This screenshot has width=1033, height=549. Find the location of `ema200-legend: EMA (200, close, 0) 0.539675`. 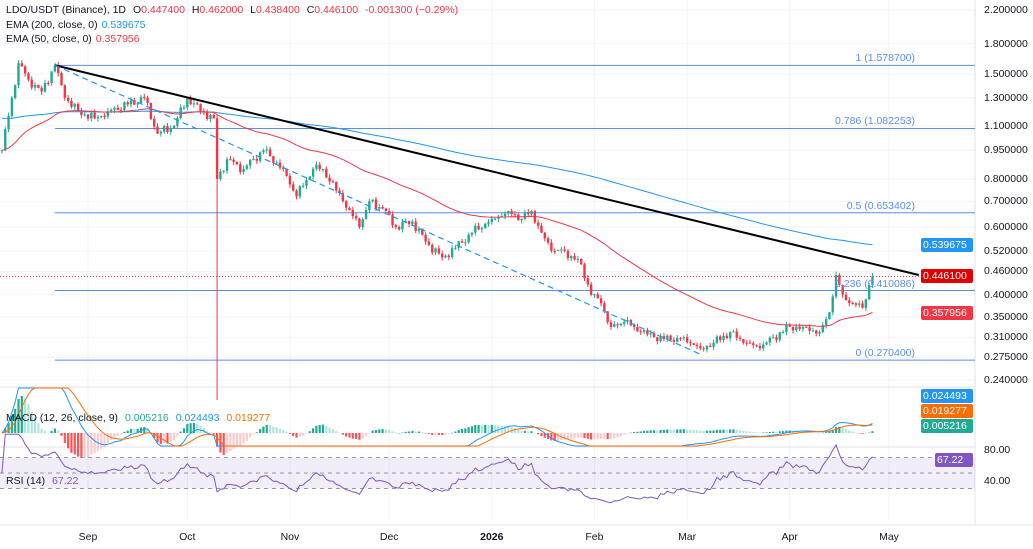

ema200-legend: EMA (200, close, 0) 0.539675 is located at coordinates (75, 25).